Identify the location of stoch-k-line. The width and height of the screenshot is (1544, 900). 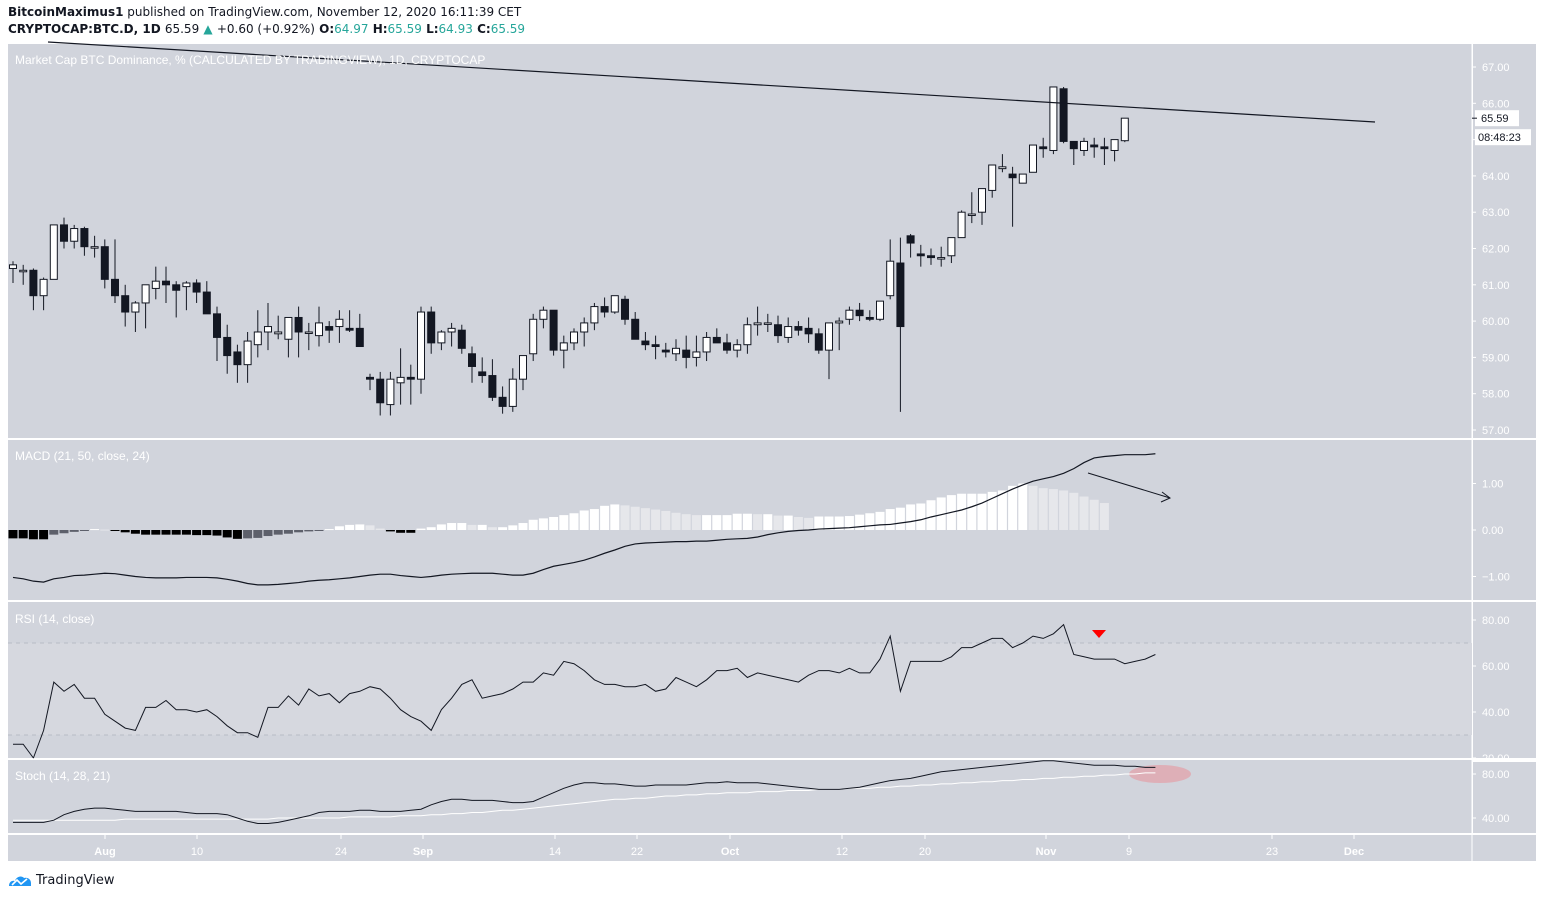
(584, 792).